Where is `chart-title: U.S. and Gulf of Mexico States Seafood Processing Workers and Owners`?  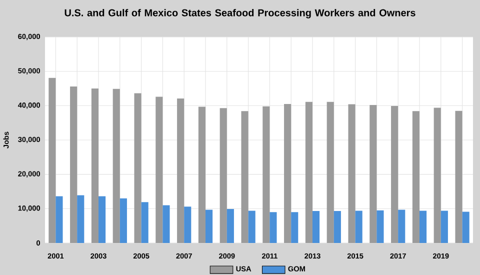
chart-title: U.S. and Gulf of Mexico States Seafood Processing Workers and Owners is located at coordinates (240, 13).